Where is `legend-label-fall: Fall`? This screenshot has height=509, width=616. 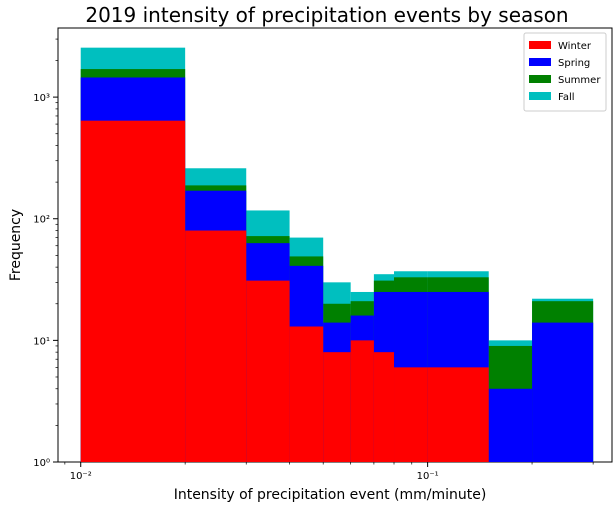 legend-label-fall: Fall is located at coordinates (566, 97).